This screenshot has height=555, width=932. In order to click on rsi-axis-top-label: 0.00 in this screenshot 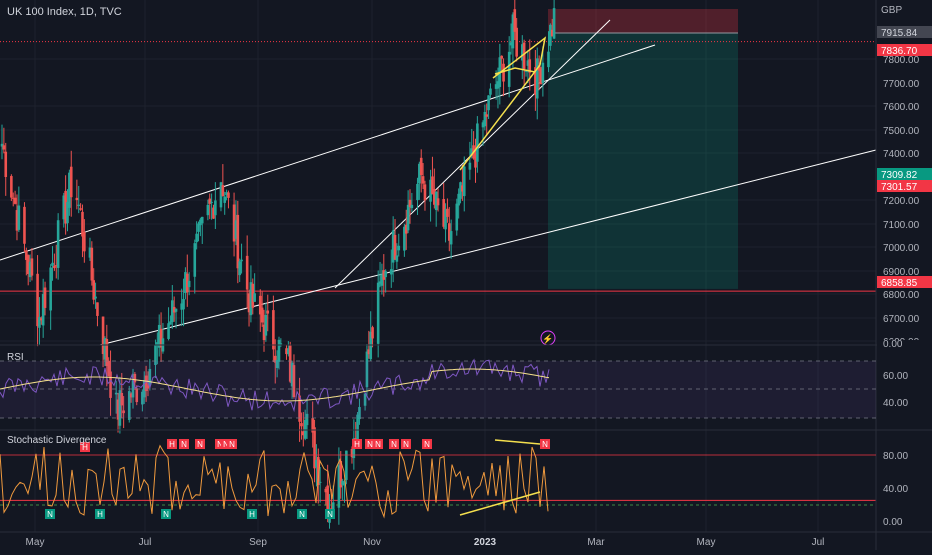, I will do `click(893, 344)`.